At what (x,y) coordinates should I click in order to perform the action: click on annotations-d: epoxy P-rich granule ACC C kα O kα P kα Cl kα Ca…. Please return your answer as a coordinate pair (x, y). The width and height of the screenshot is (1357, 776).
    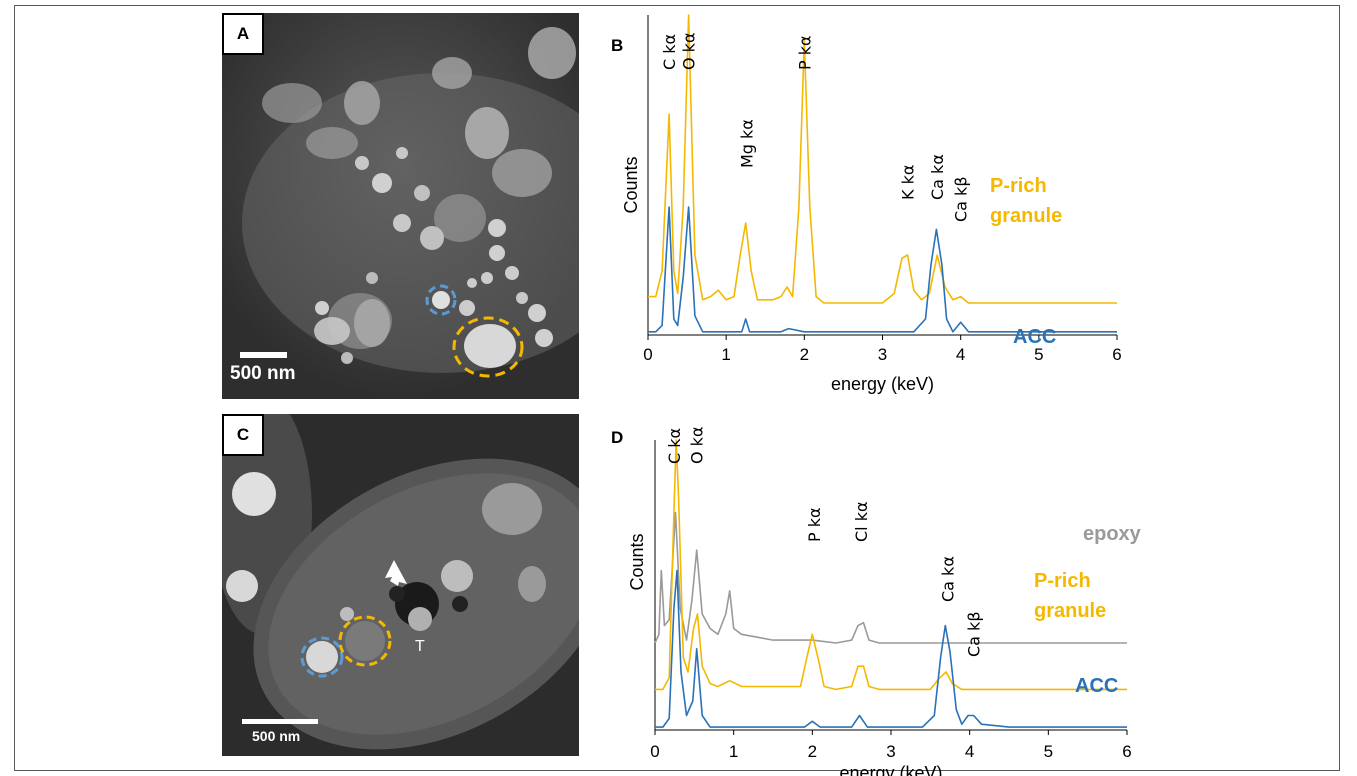
    Looking at the image, I should click on (903, 562).